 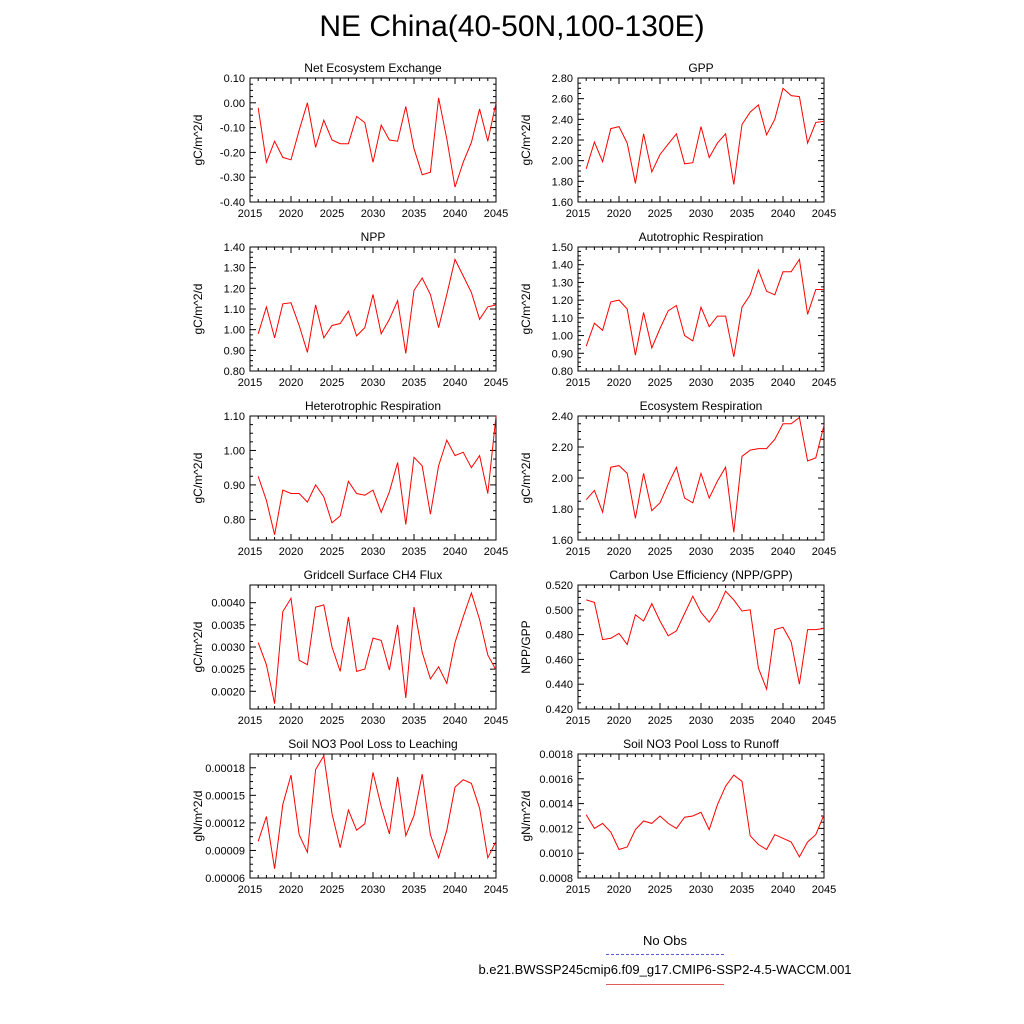 I want to click on plot-soil-no3-pool-loss-to-leaching-xtick-label: 2030, so click(x=373, y=890).